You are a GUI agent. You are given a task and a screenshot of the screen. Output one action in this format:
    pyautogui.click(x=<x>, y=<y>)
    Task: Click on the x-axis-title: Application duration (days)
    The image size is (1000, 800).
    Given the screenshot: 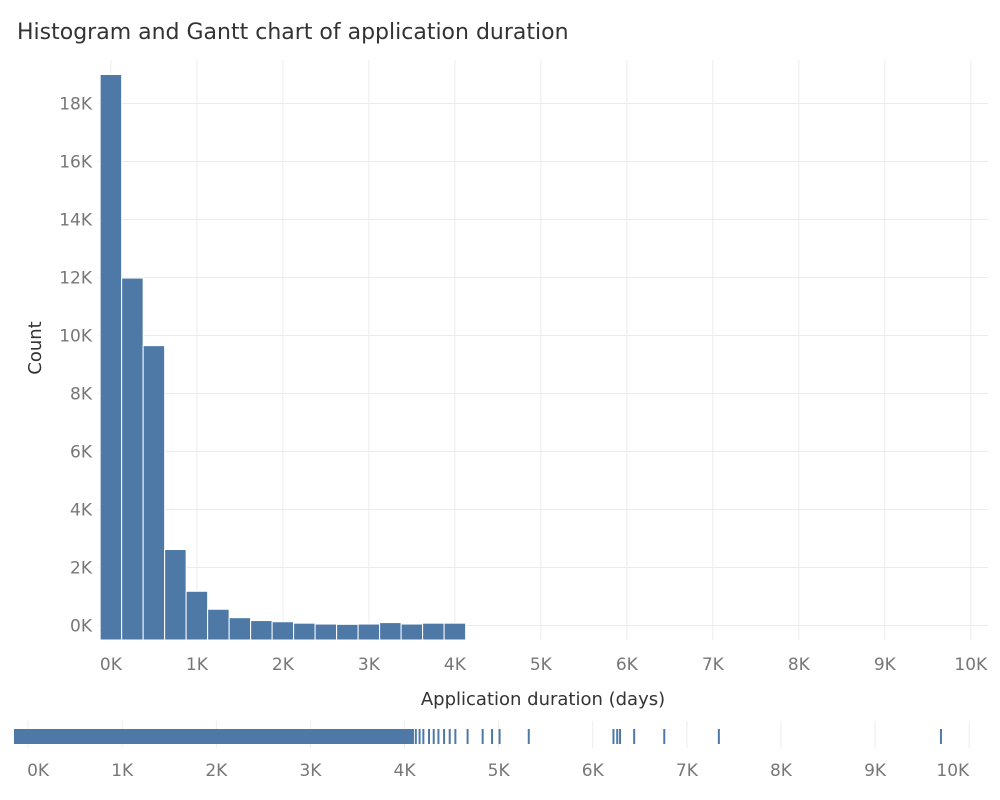 What is the action you would take?
    pyautogui.click(x=543, y=699)
    